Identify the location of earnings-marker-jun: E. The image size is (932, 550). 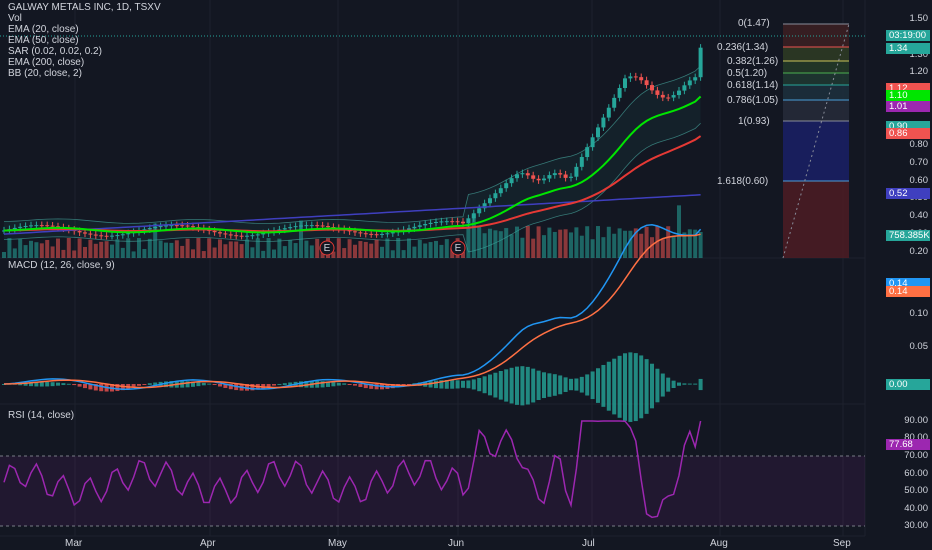
(458, 248).